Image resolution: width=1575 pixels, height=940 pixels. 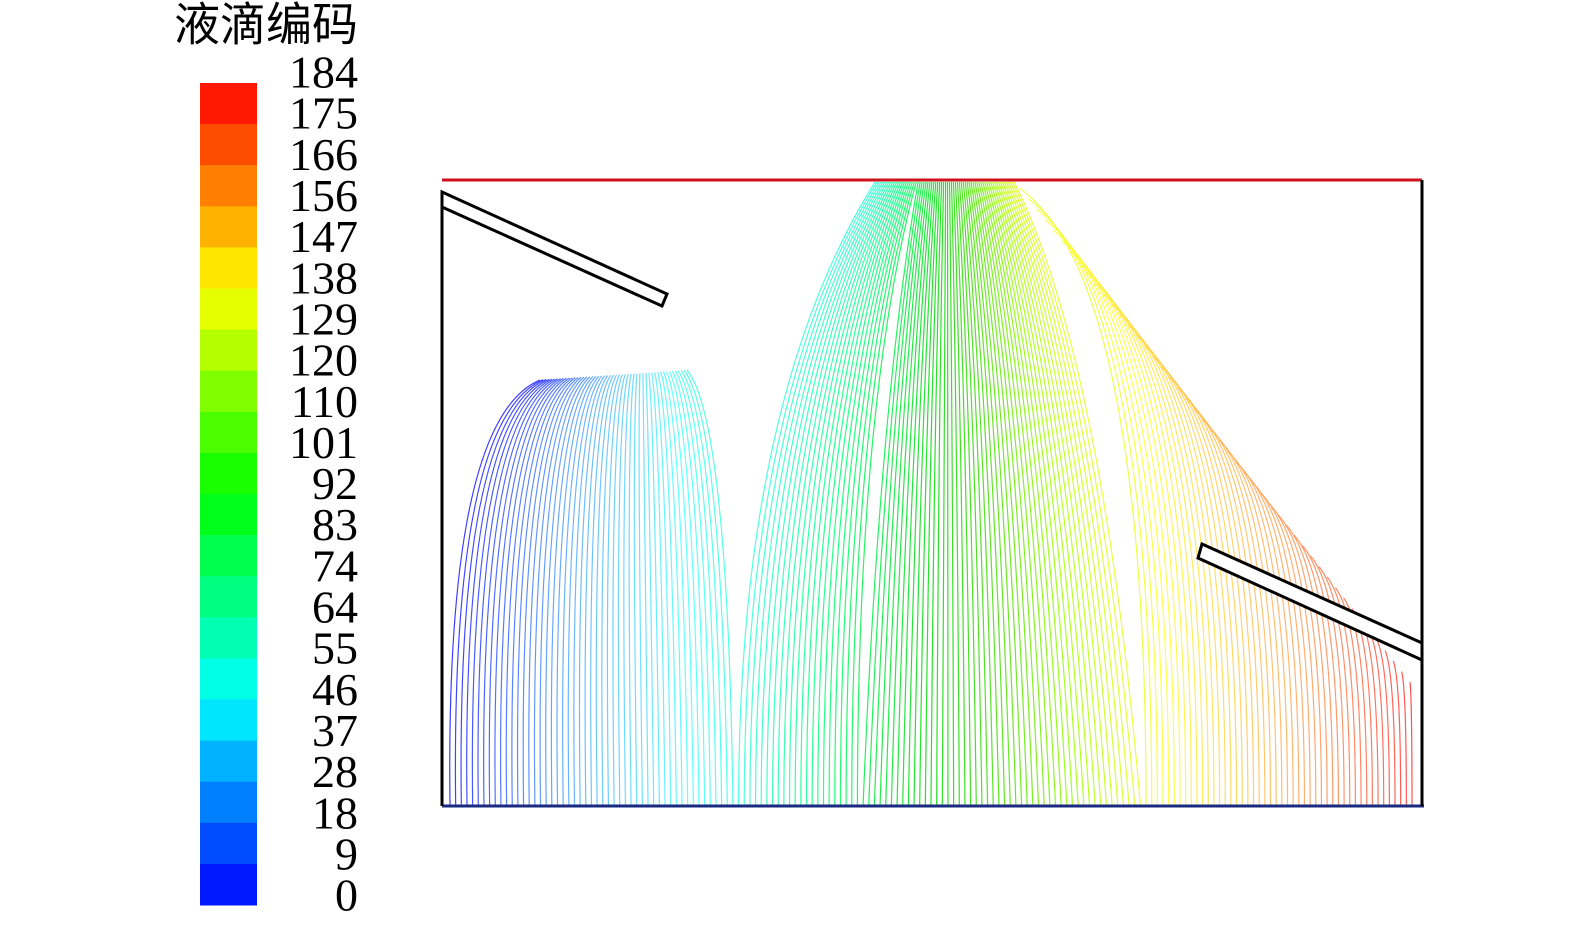 I want to click on right-baffle, so click(x=1310, y=602).